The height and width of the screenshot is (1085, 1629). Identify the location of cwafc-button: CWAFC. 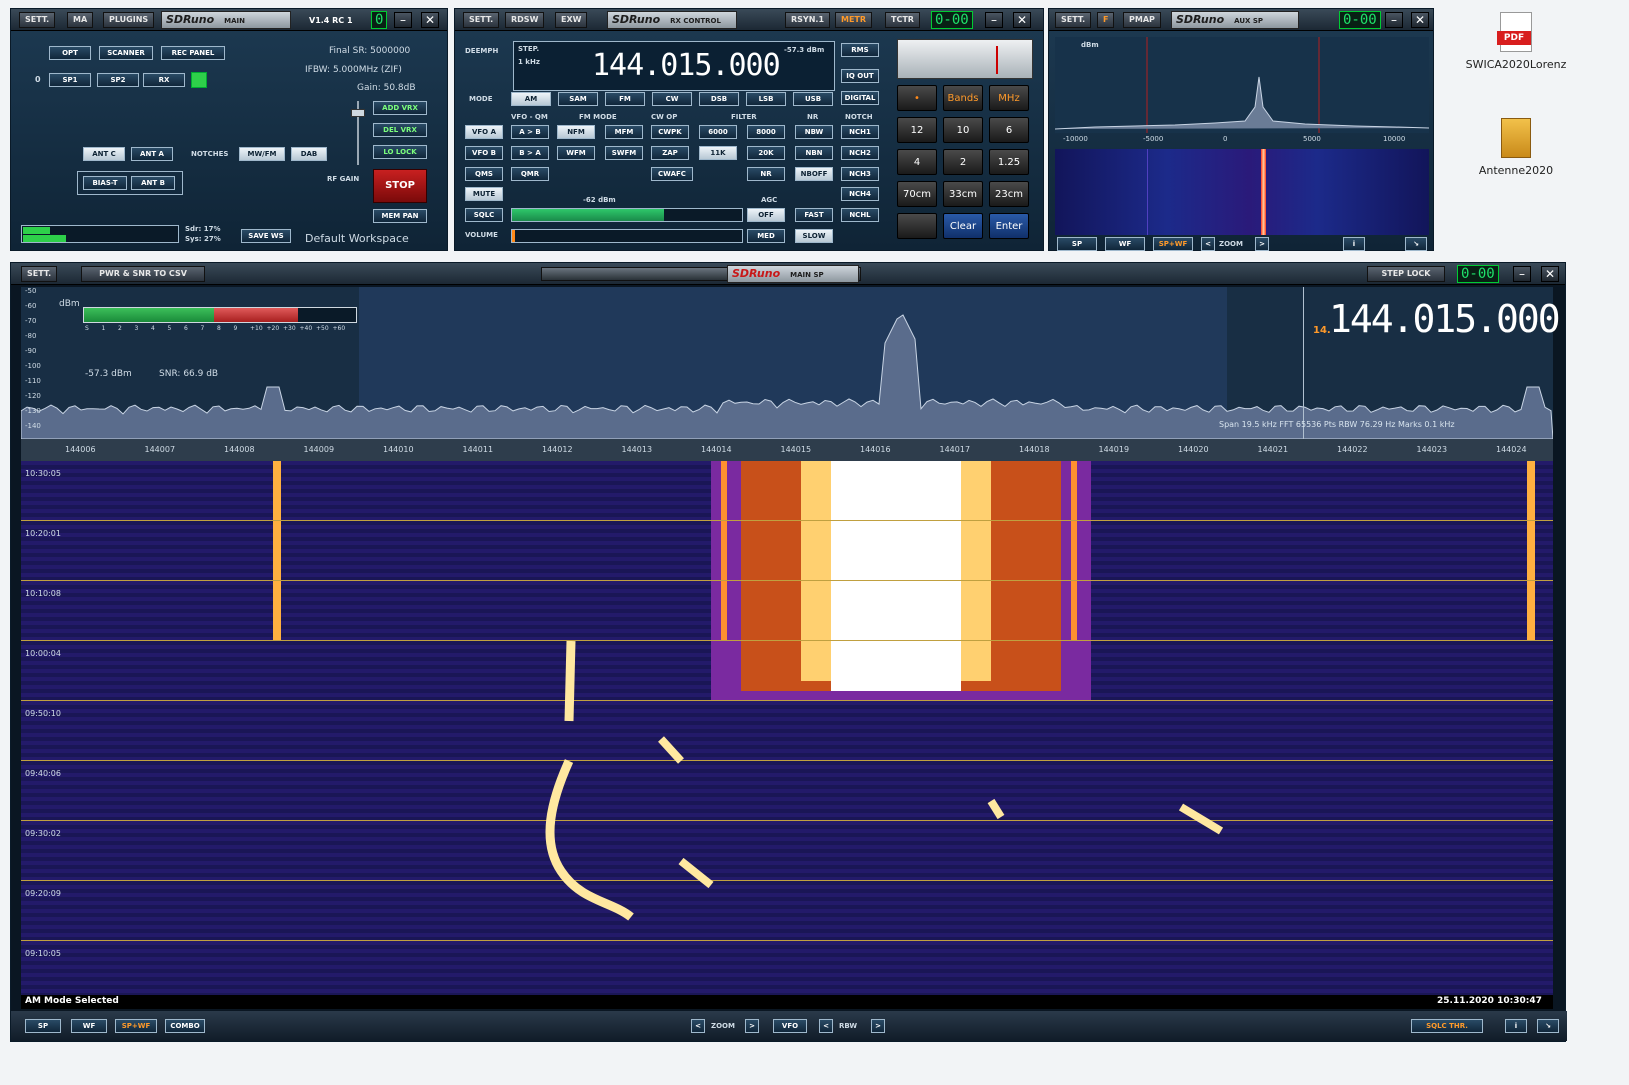
(672, 174).